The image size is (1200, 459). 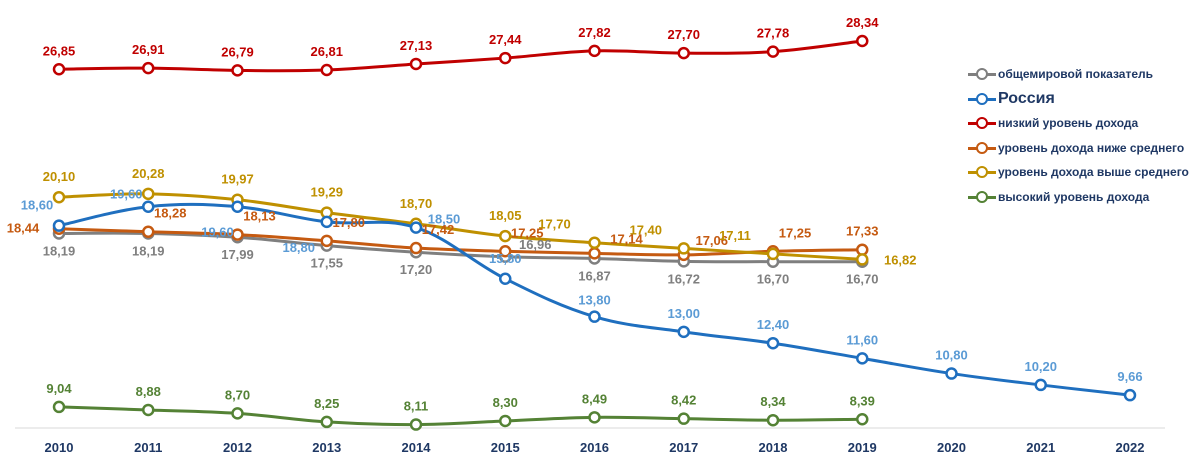 What do you see at coordinates (326, 263) in the screenshot?
I see `data-label: 17,55` at bounding box center [326, 263].